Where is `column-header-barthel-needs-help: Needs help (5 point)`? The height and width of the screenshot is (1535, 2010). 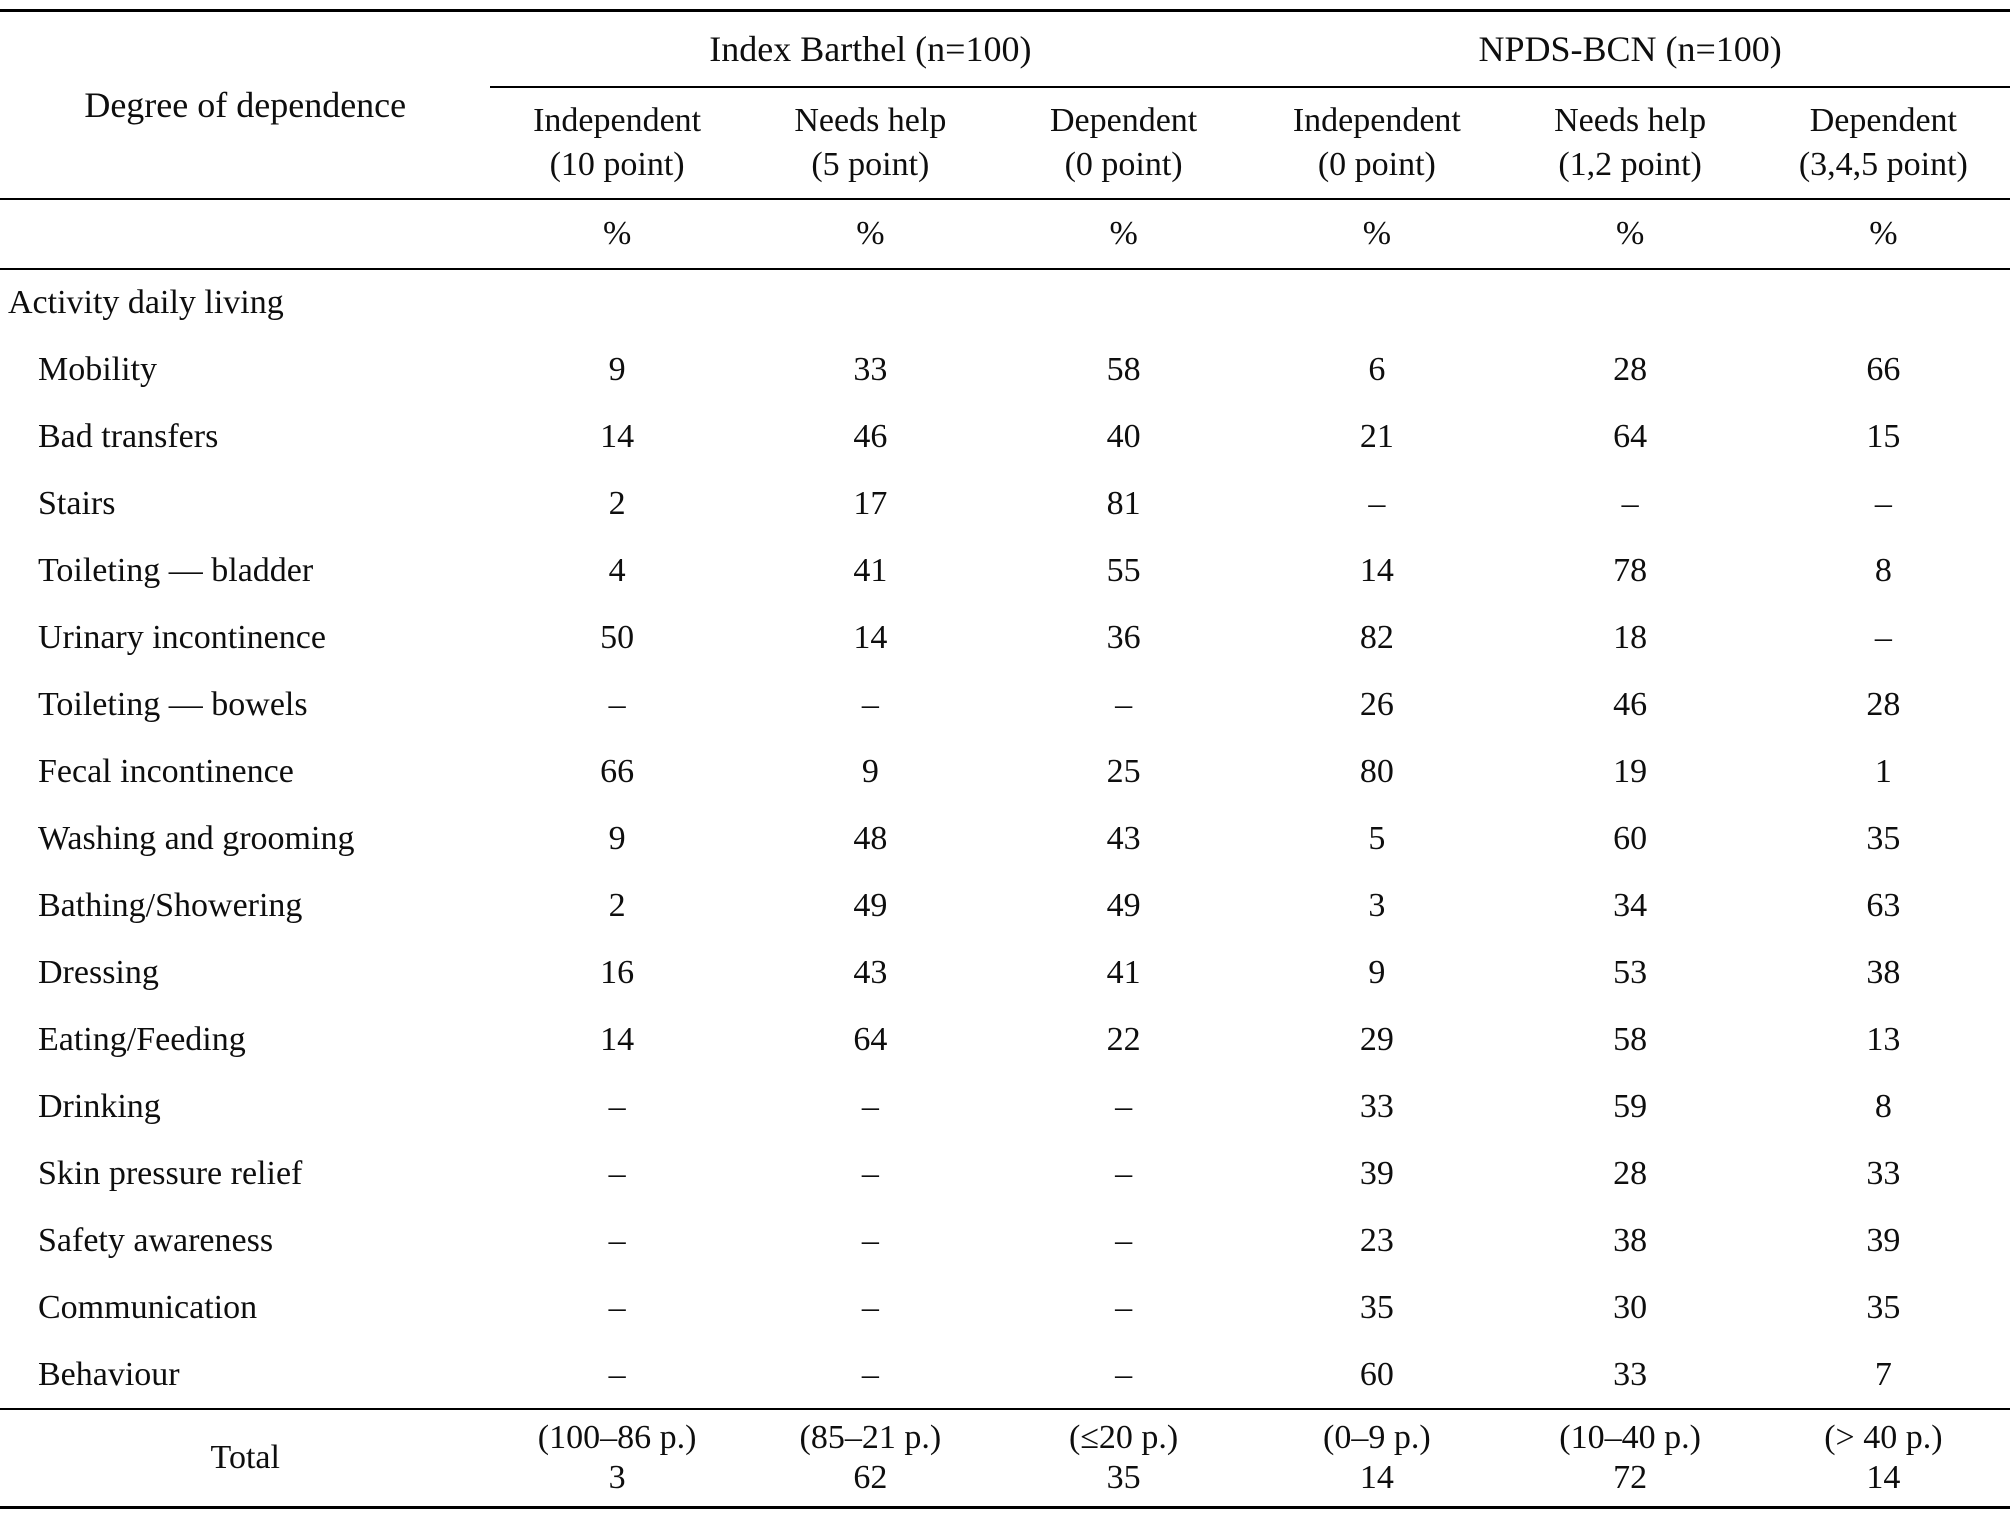
column-header-barthel-needs-help: Needs help (5 point) is located at coordinates (870, 143).